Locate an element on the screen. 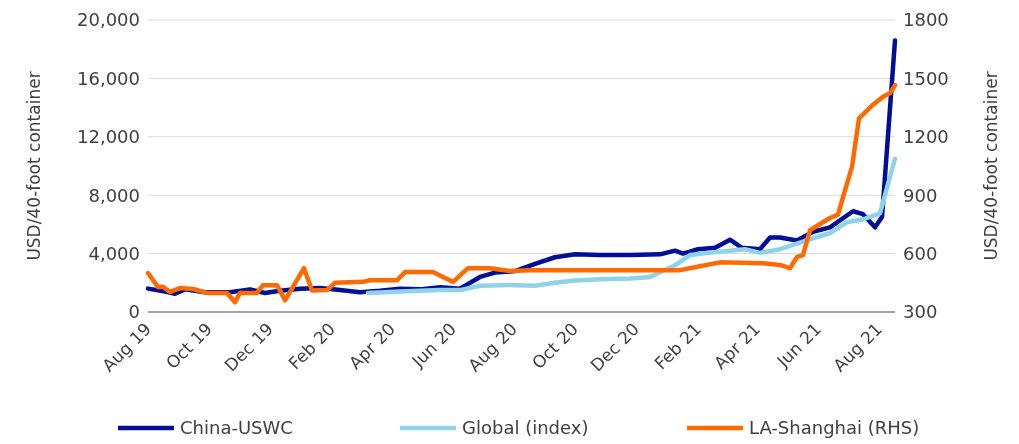  x-tick-label: Dec 19 is located at coordinates (249, 347).